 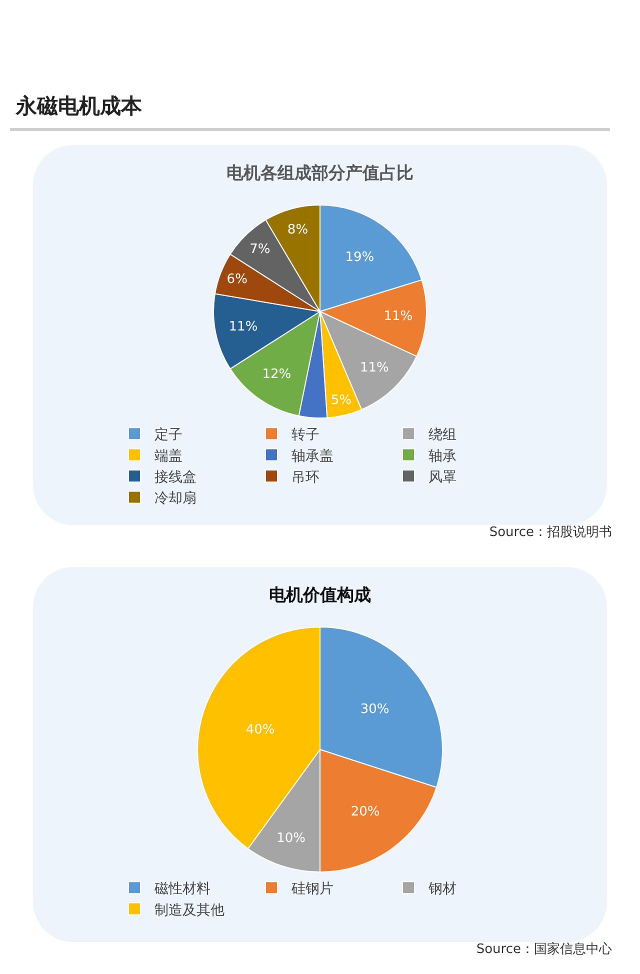 What do you see at coordinates (313, 456) in the screenshot?
I see `legend-label: 轴承盖` at bounding box center [313, 456].